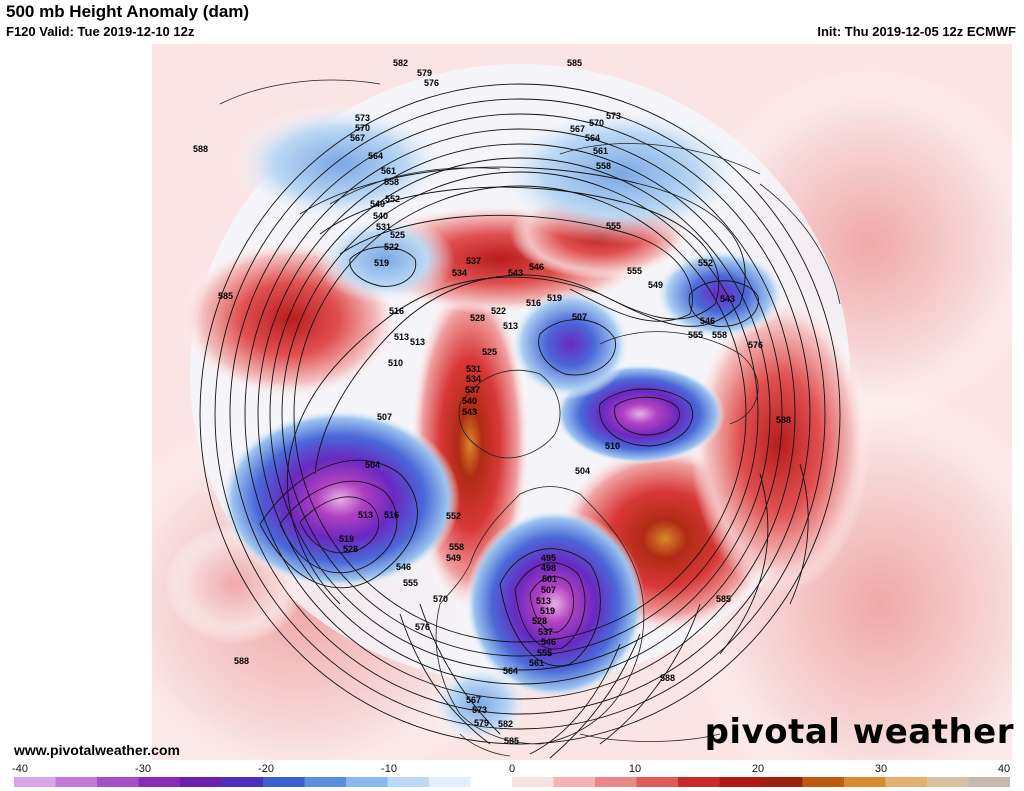 Image resolution: width=1024 pixels, height=791 pixels. I want to click on svg-text: 531, so click(383, 227).